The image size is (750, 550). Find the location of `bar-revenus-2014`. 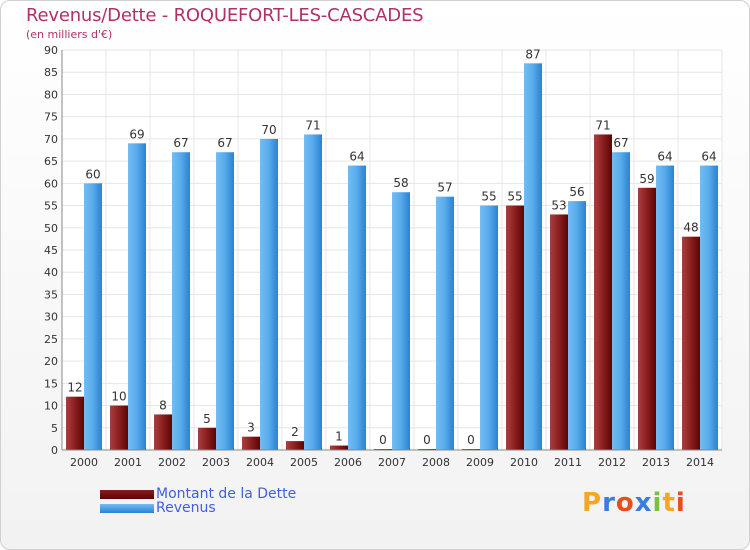

bar-revenus-2014 is located at coordinates (709, 308).